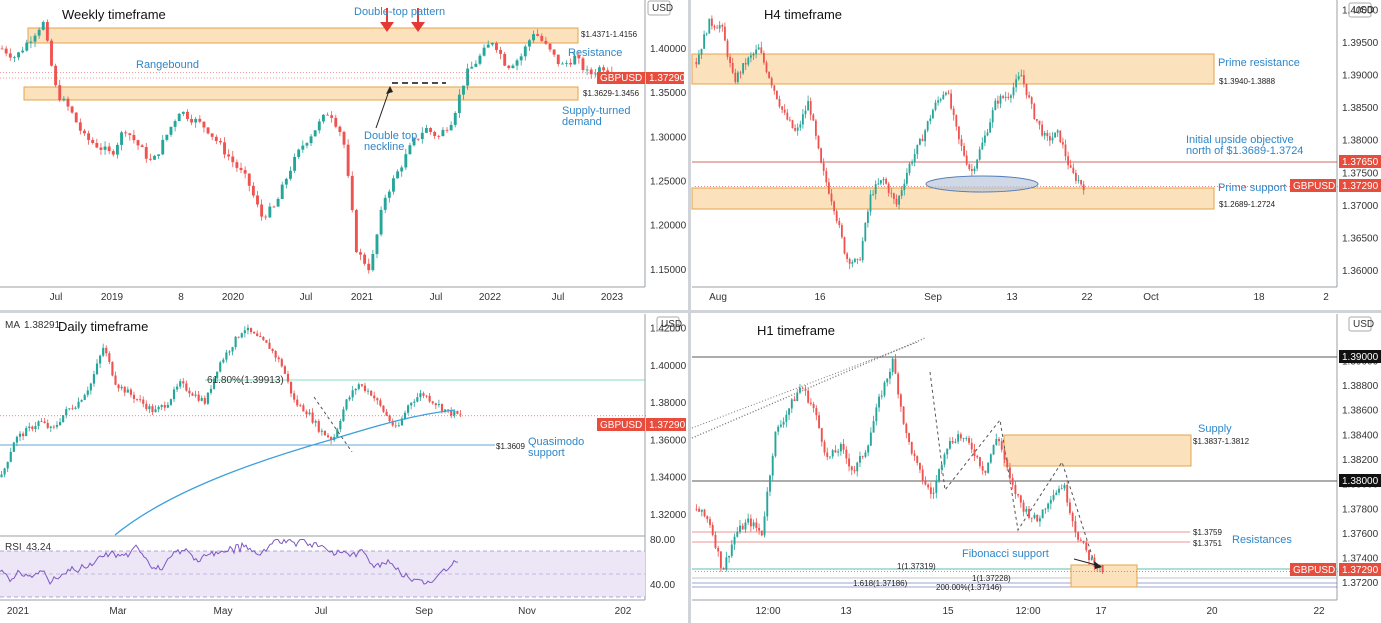  What do you see at coordinates (991, 578) in the screenshot?
I see `h1-fib-label-2: 1(1.37228)` at bounding box center [991, 578].